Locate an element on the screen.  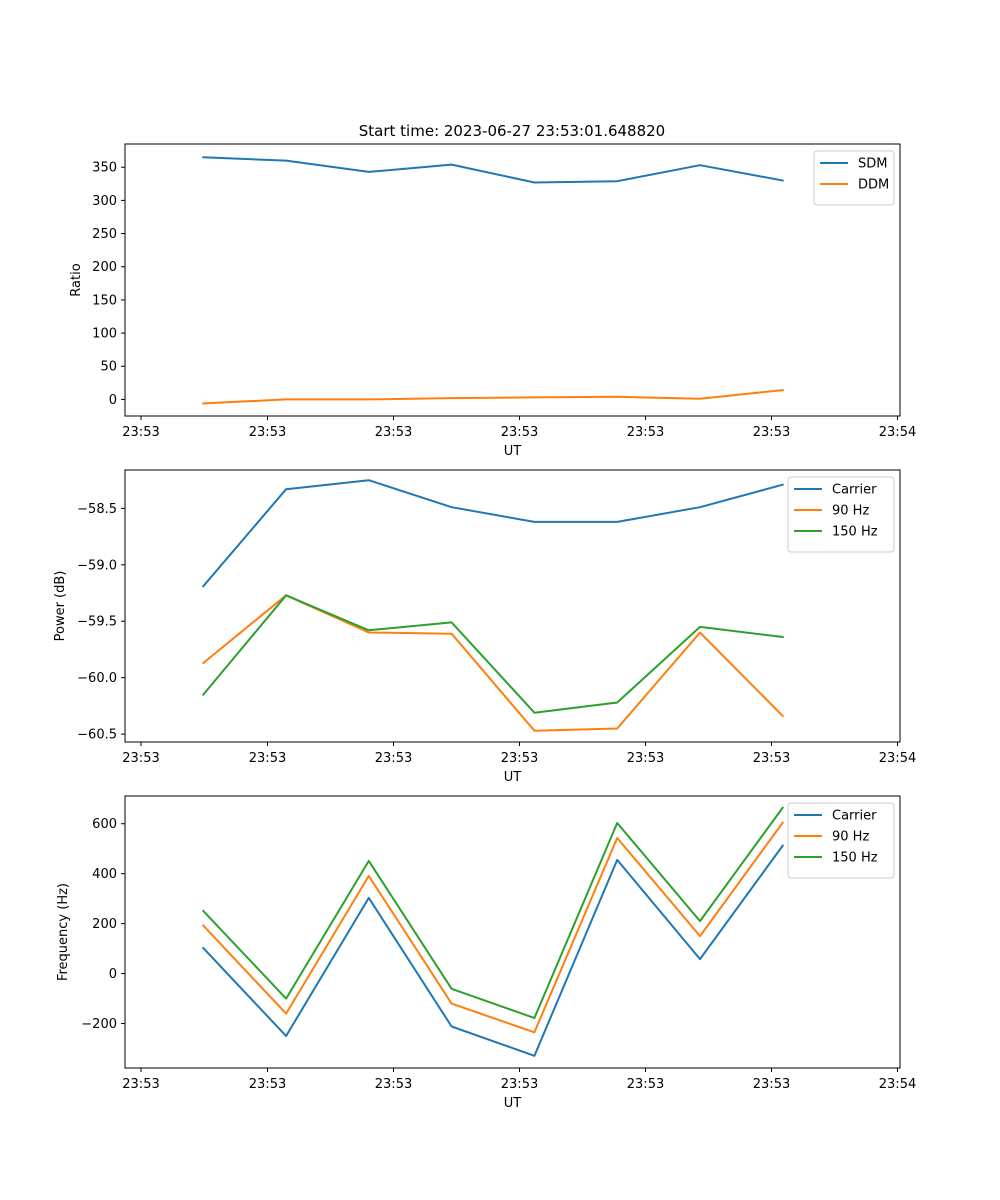
legend-label: DDM is located at coordinates (873, 185).